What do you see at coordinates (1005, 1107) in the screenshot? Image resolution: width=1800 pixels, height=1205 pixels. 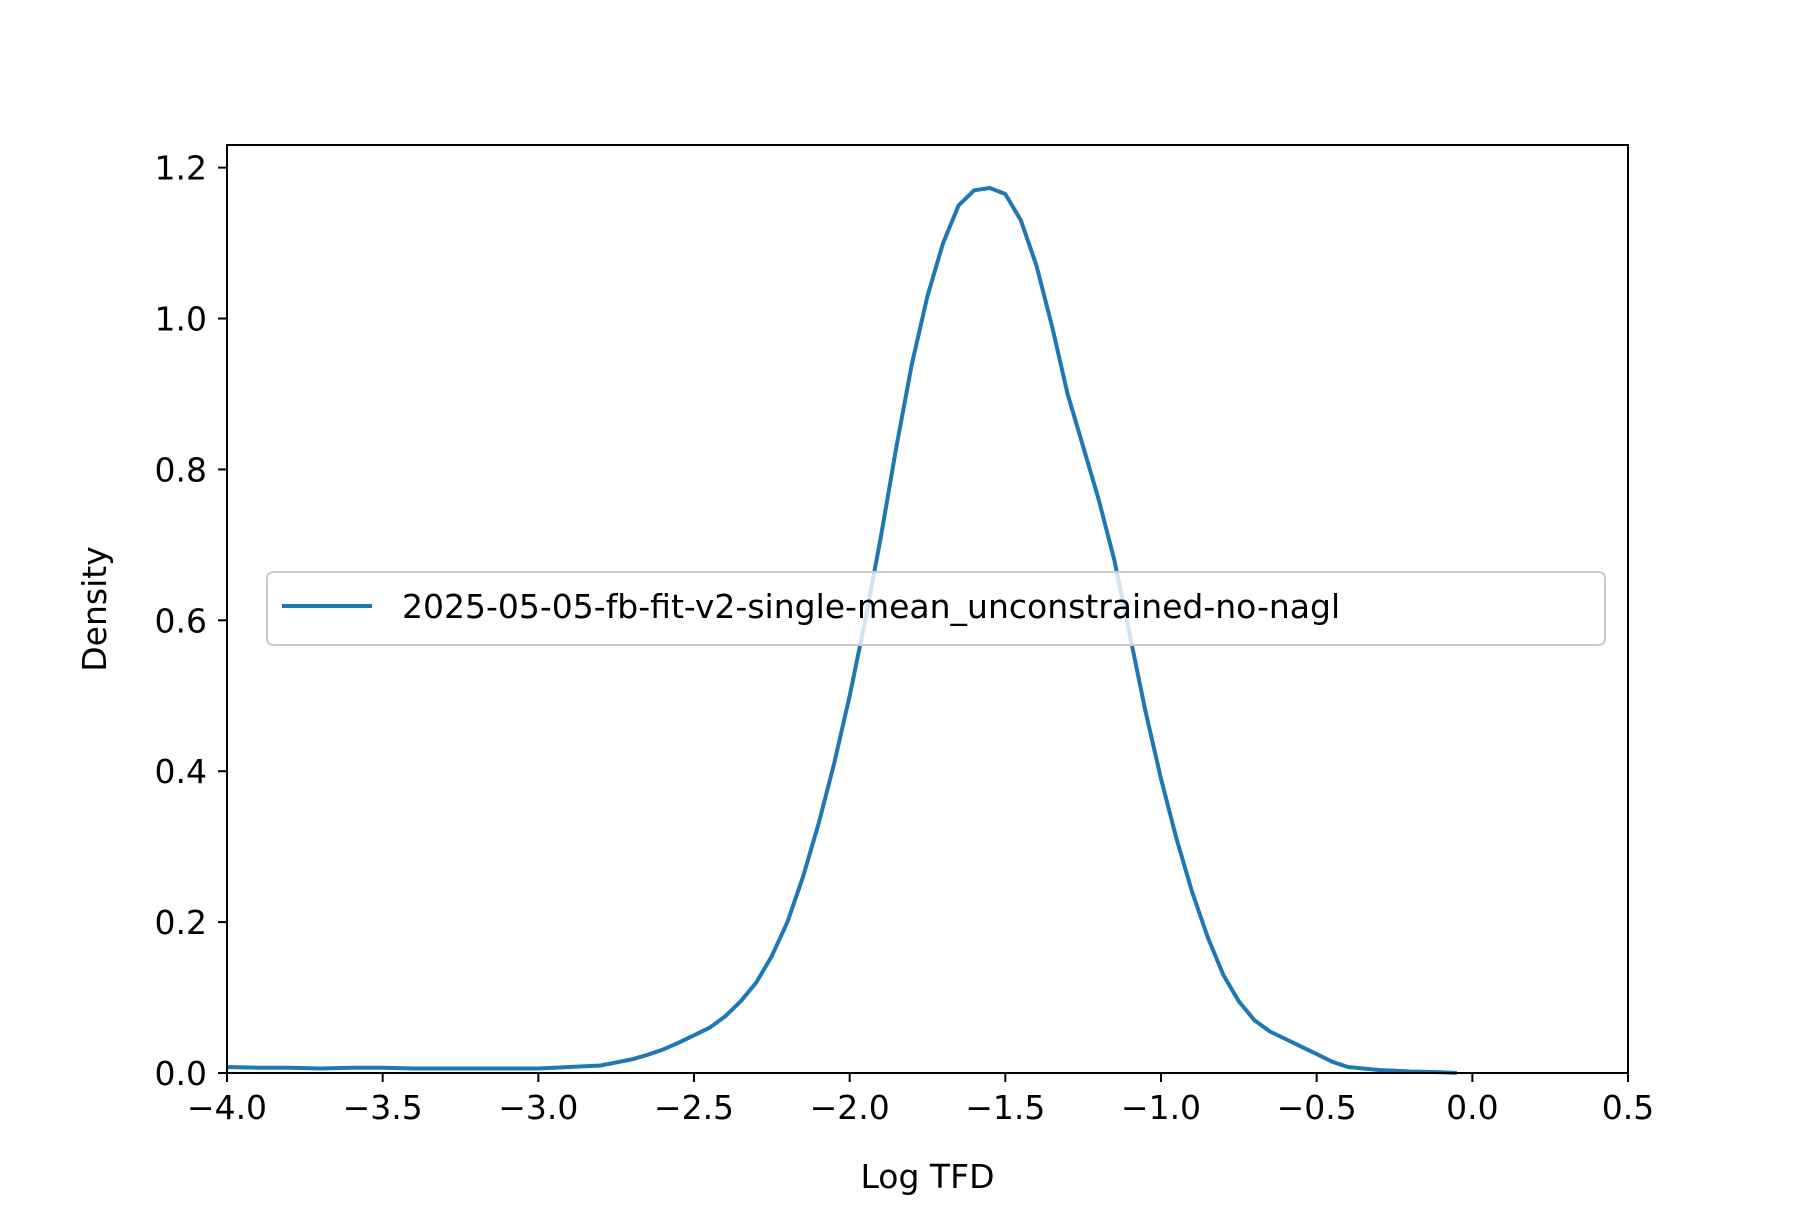 I see `x-tick-label: −1.5` at bounding box center [1005, 1107].